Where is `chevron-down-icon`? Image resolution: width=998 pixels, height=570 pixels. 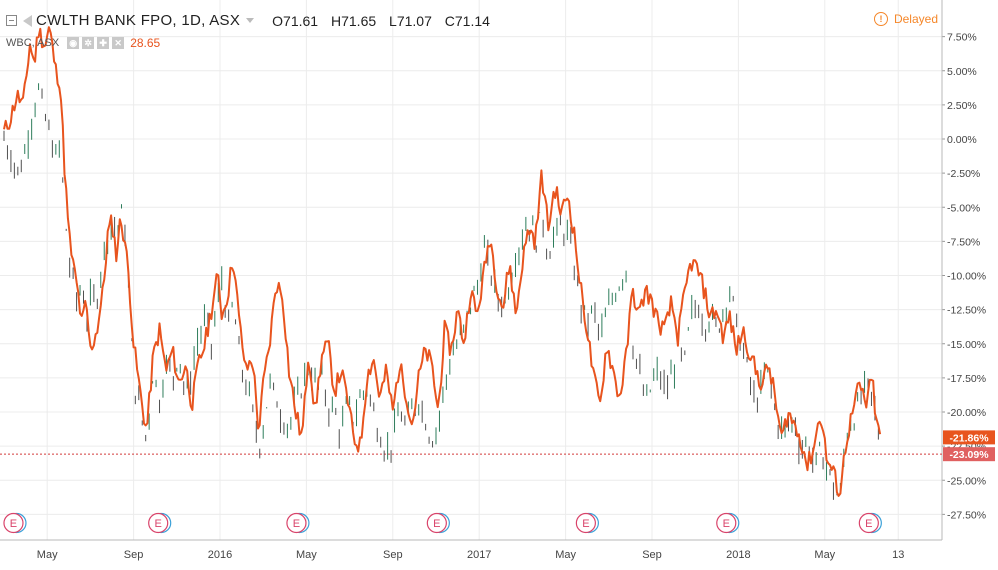 chevron-down-icon is located at coordinates (250, 20).